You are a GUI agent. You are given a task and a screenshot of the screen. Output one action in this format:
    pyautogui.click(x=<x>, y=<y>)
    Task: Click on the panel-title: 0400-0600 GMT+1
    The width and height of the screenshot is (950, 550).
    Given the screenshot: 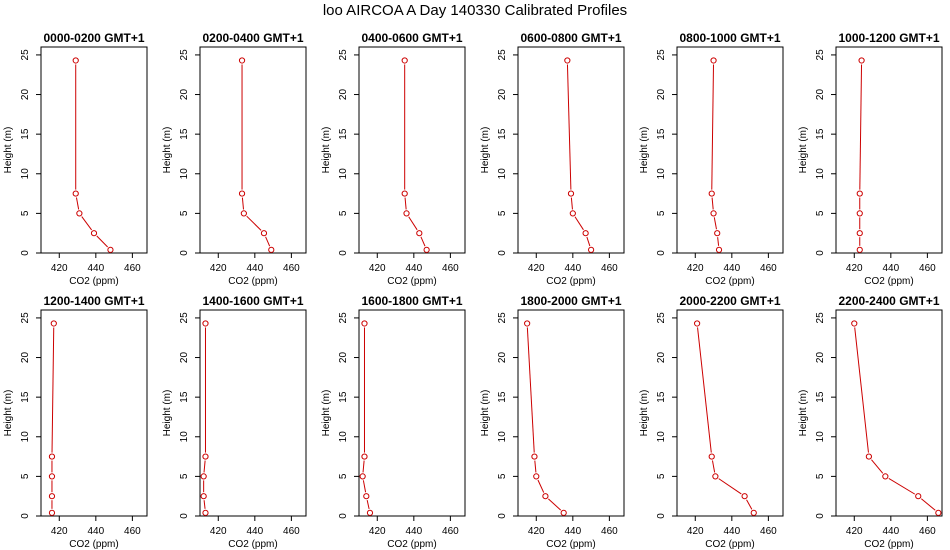 What is the action you would take?
    pyautogui.click(x=411, y=38)
    